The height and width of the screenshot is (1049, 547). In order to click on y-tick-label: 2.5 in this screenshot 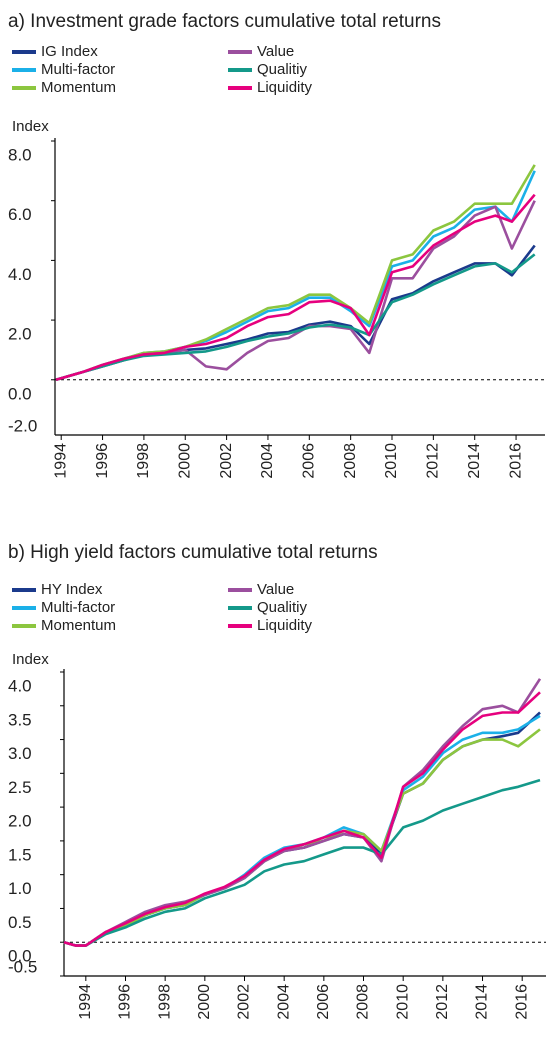, I will do `click(20, 787)`.